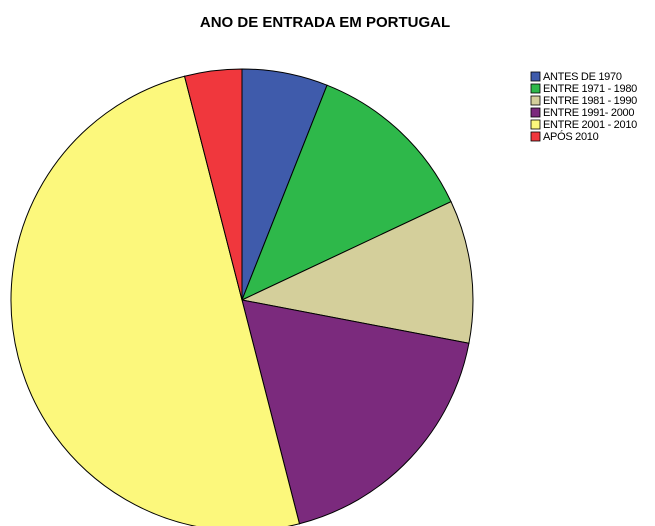 The image size is (655, 526). Describe the element at coordinates (588, 113) in the screenshot. I see `legend-label: ENTRE 1991- 2000` at that location.